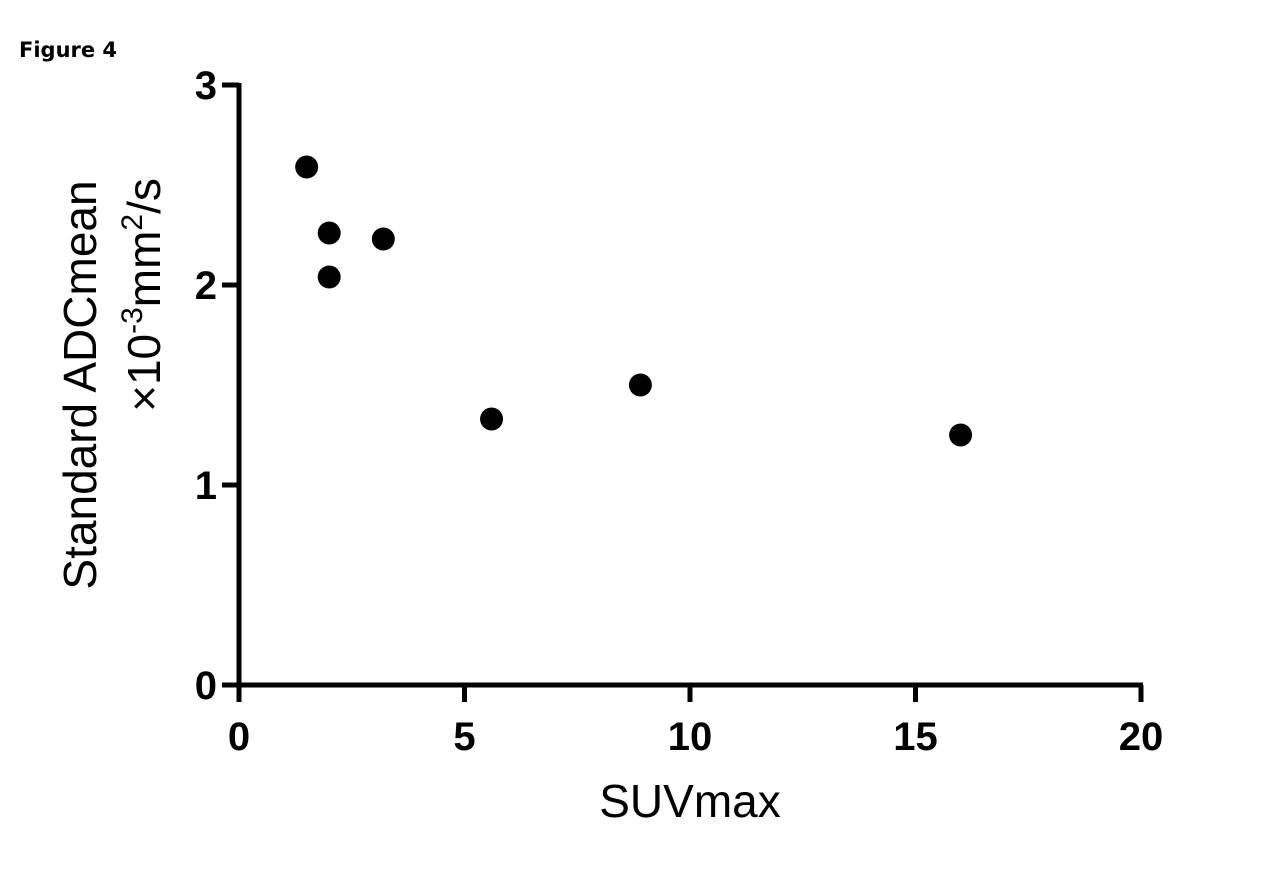 The width and height of the screenshot is (1280, 871). I want to click on y-axis-title-line1: Standard ADCmean, so click(80, 384).